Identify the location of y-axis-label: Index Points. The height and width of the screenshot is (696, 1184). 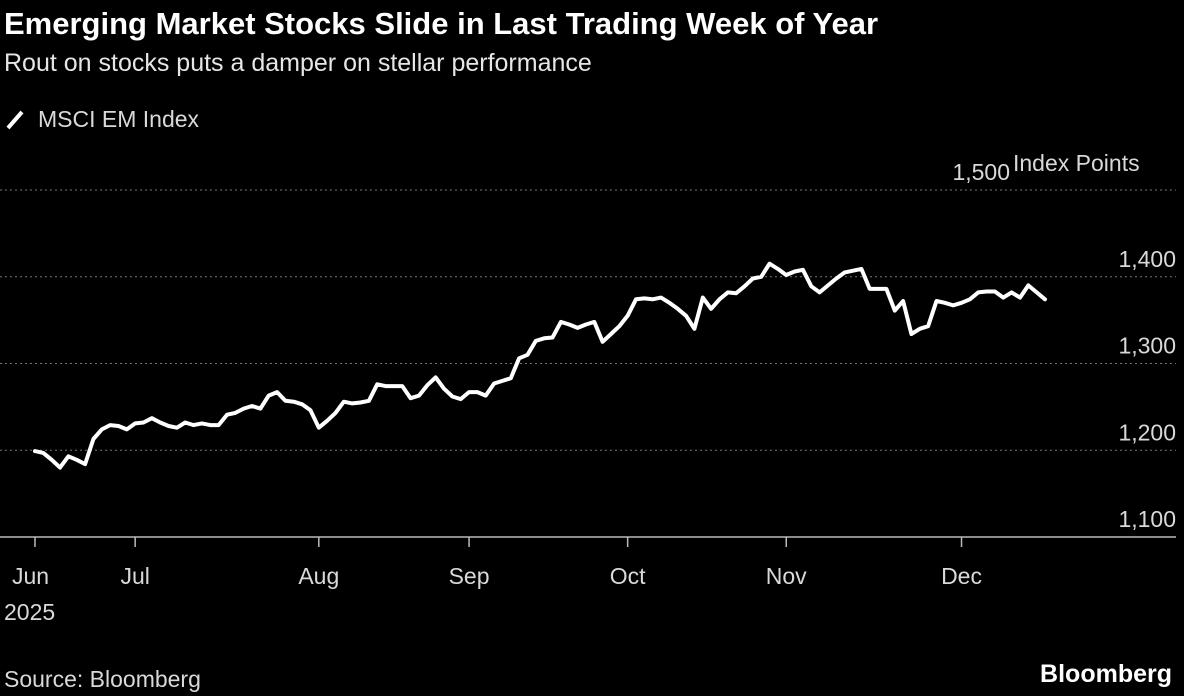
(1076, 163).